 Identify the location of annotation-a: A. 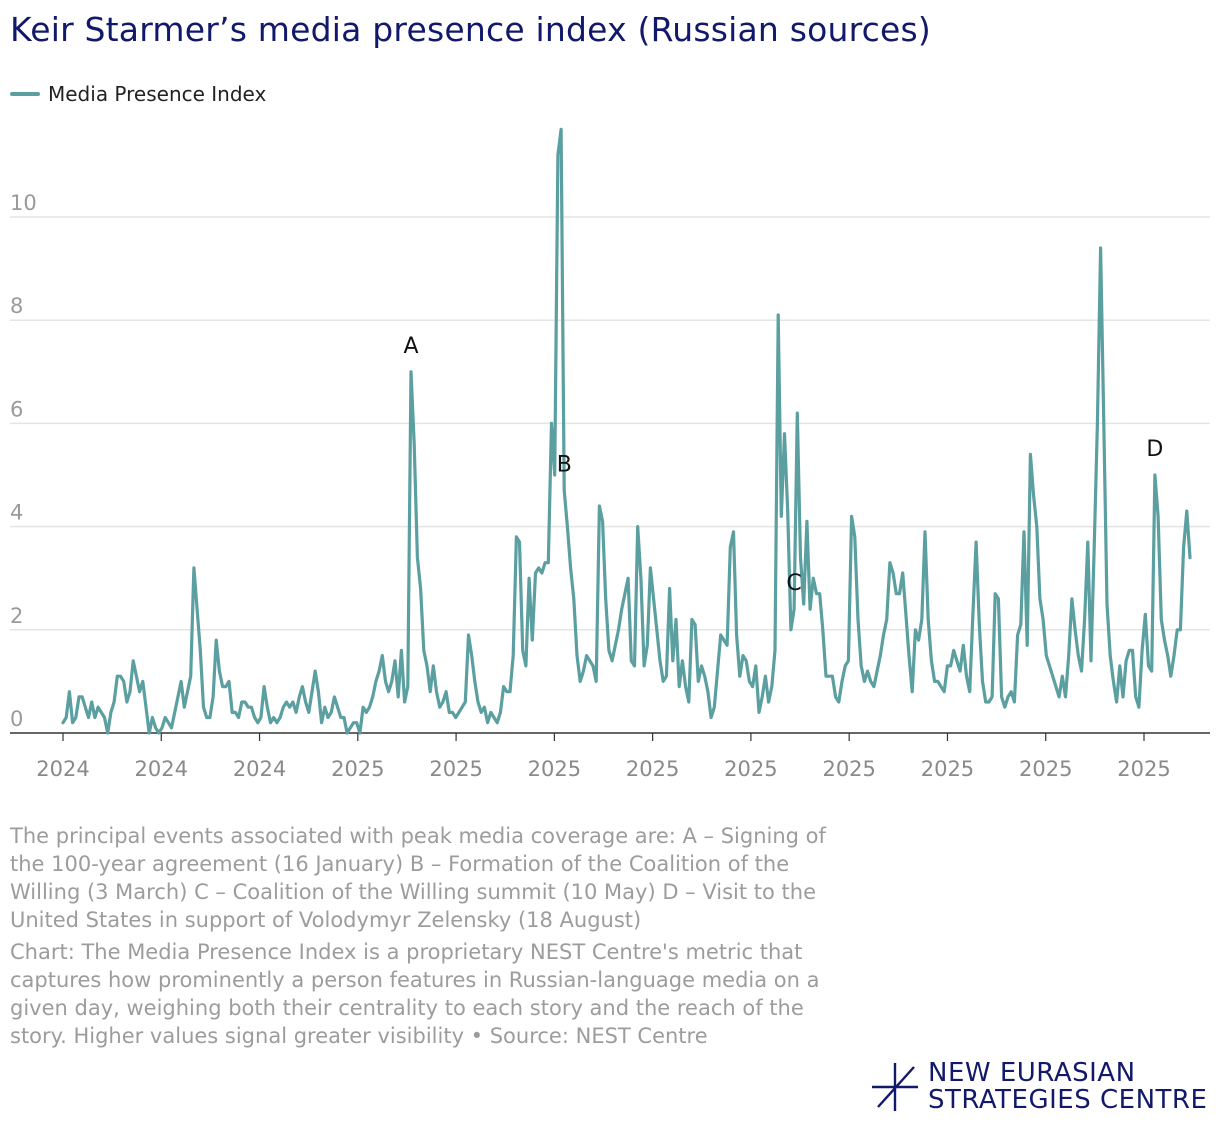
(410, 346).